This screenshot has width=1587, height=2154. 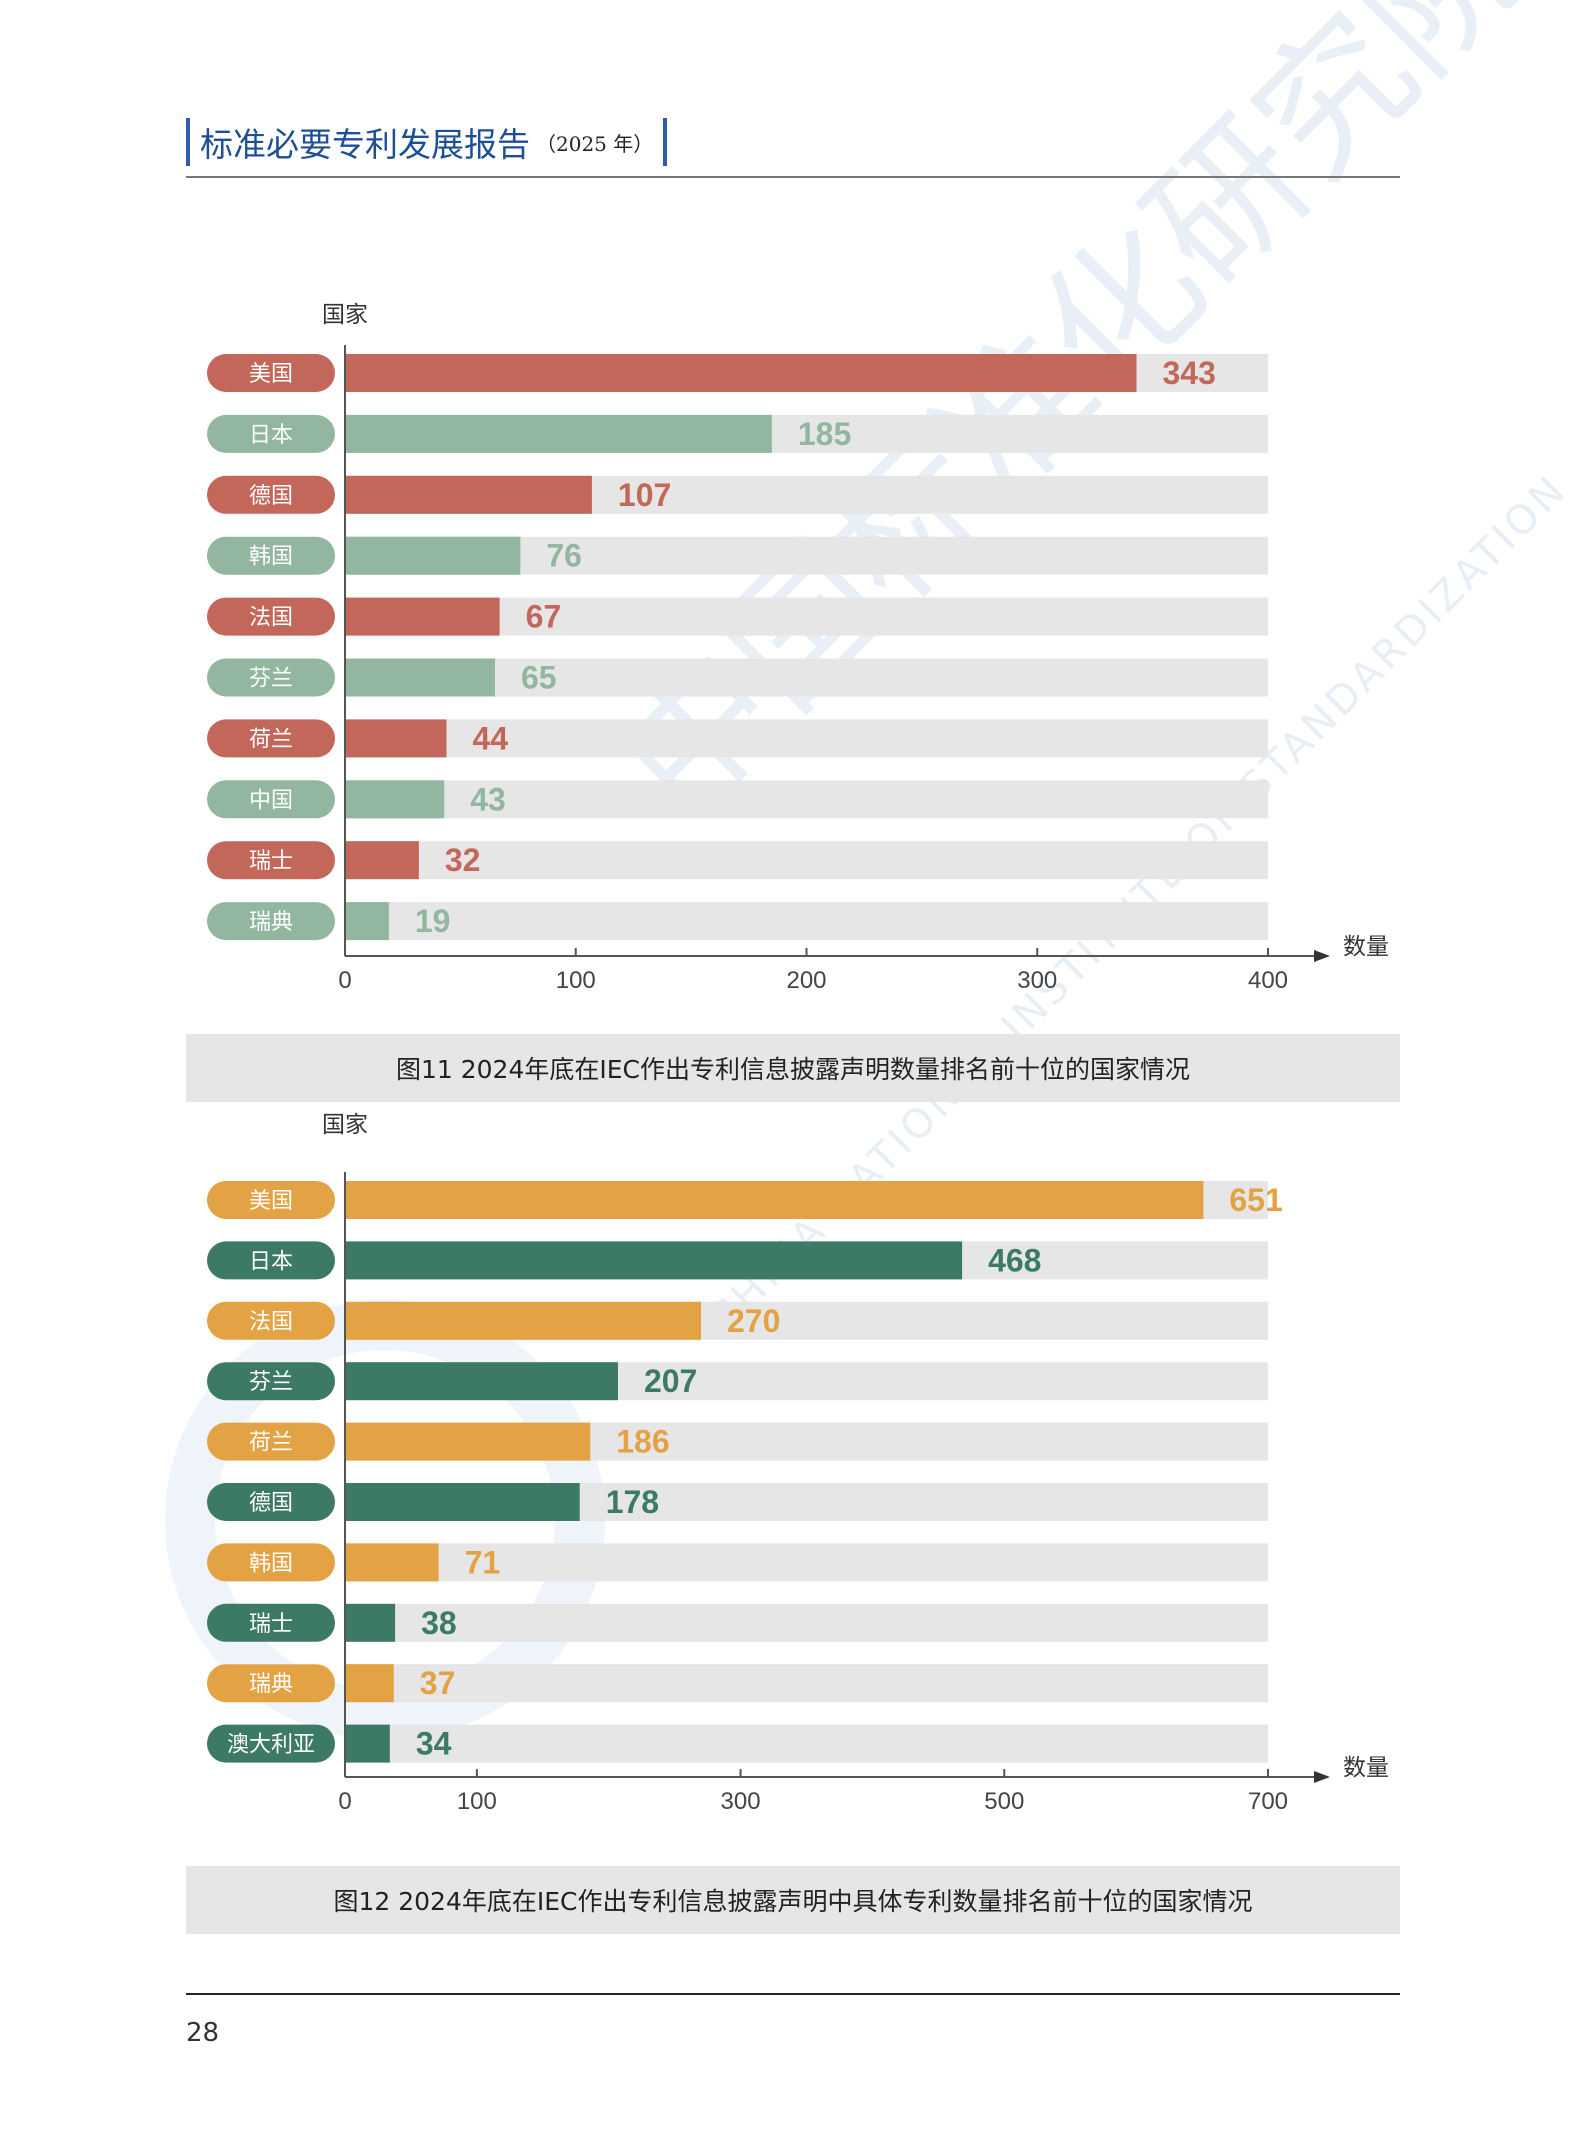 I want to click on data-label: 71, so click(x=483, y=1562).